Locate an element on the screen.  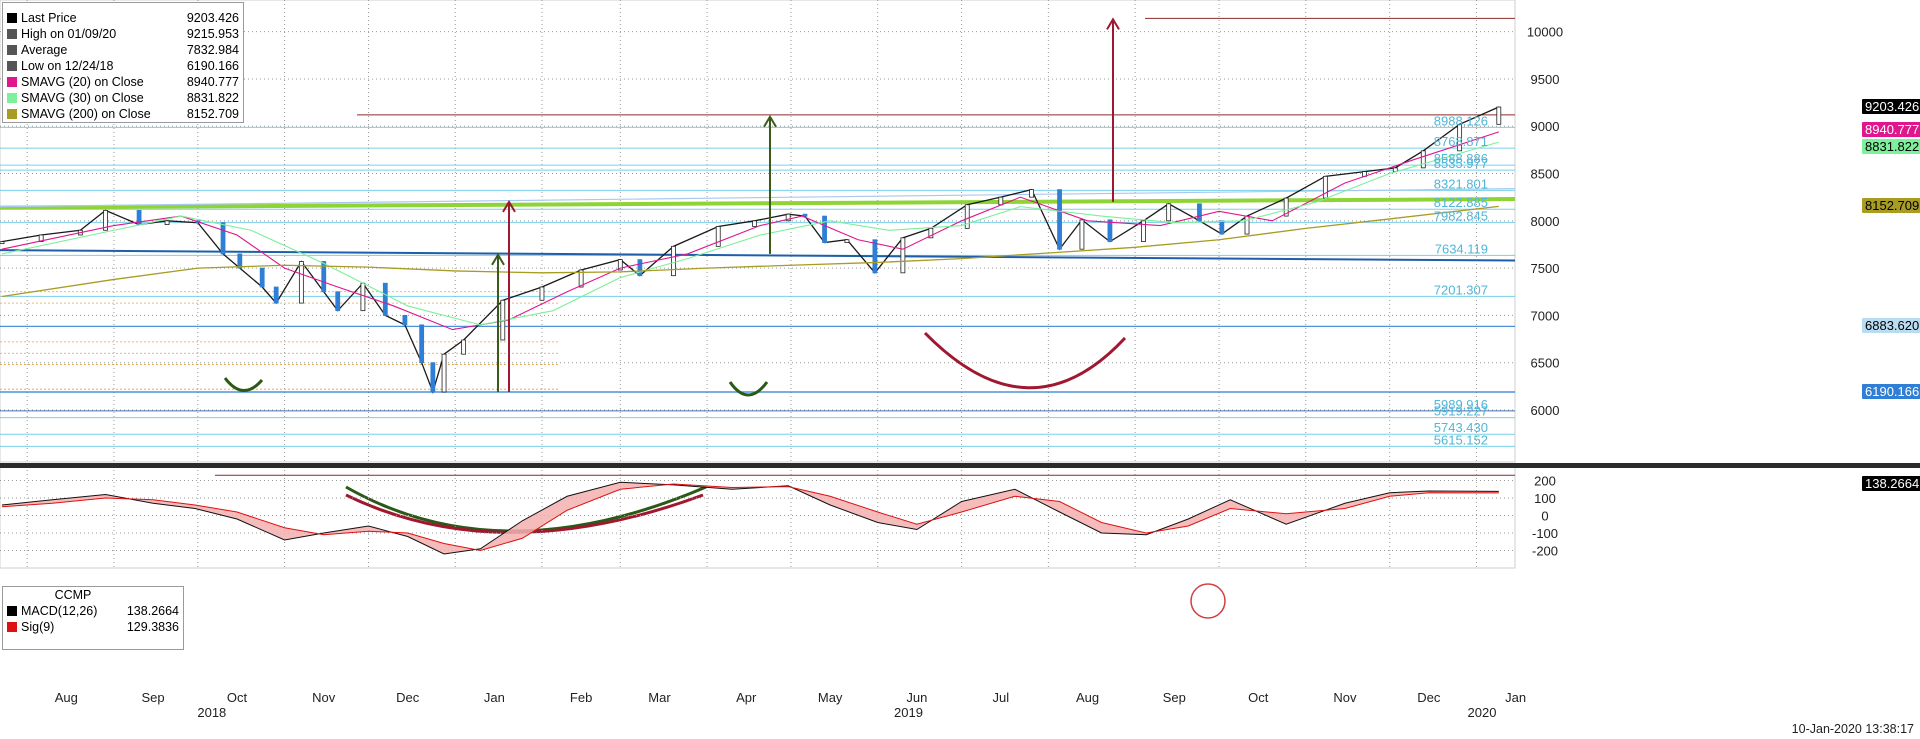
legend-row: SMAVG (200) on Close 8152.709 is located at coordinates (123, 114).